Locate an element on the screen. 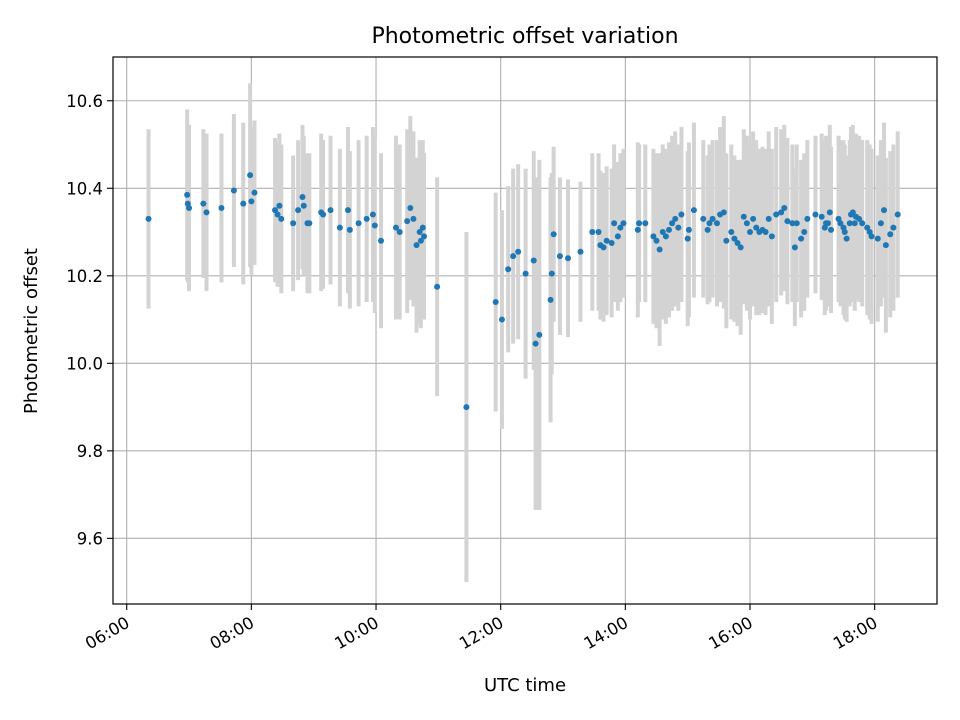 The height and width of the screenshot is (720, 960). chart-title: Photometric offset variation is located at coordinates (524, 36).